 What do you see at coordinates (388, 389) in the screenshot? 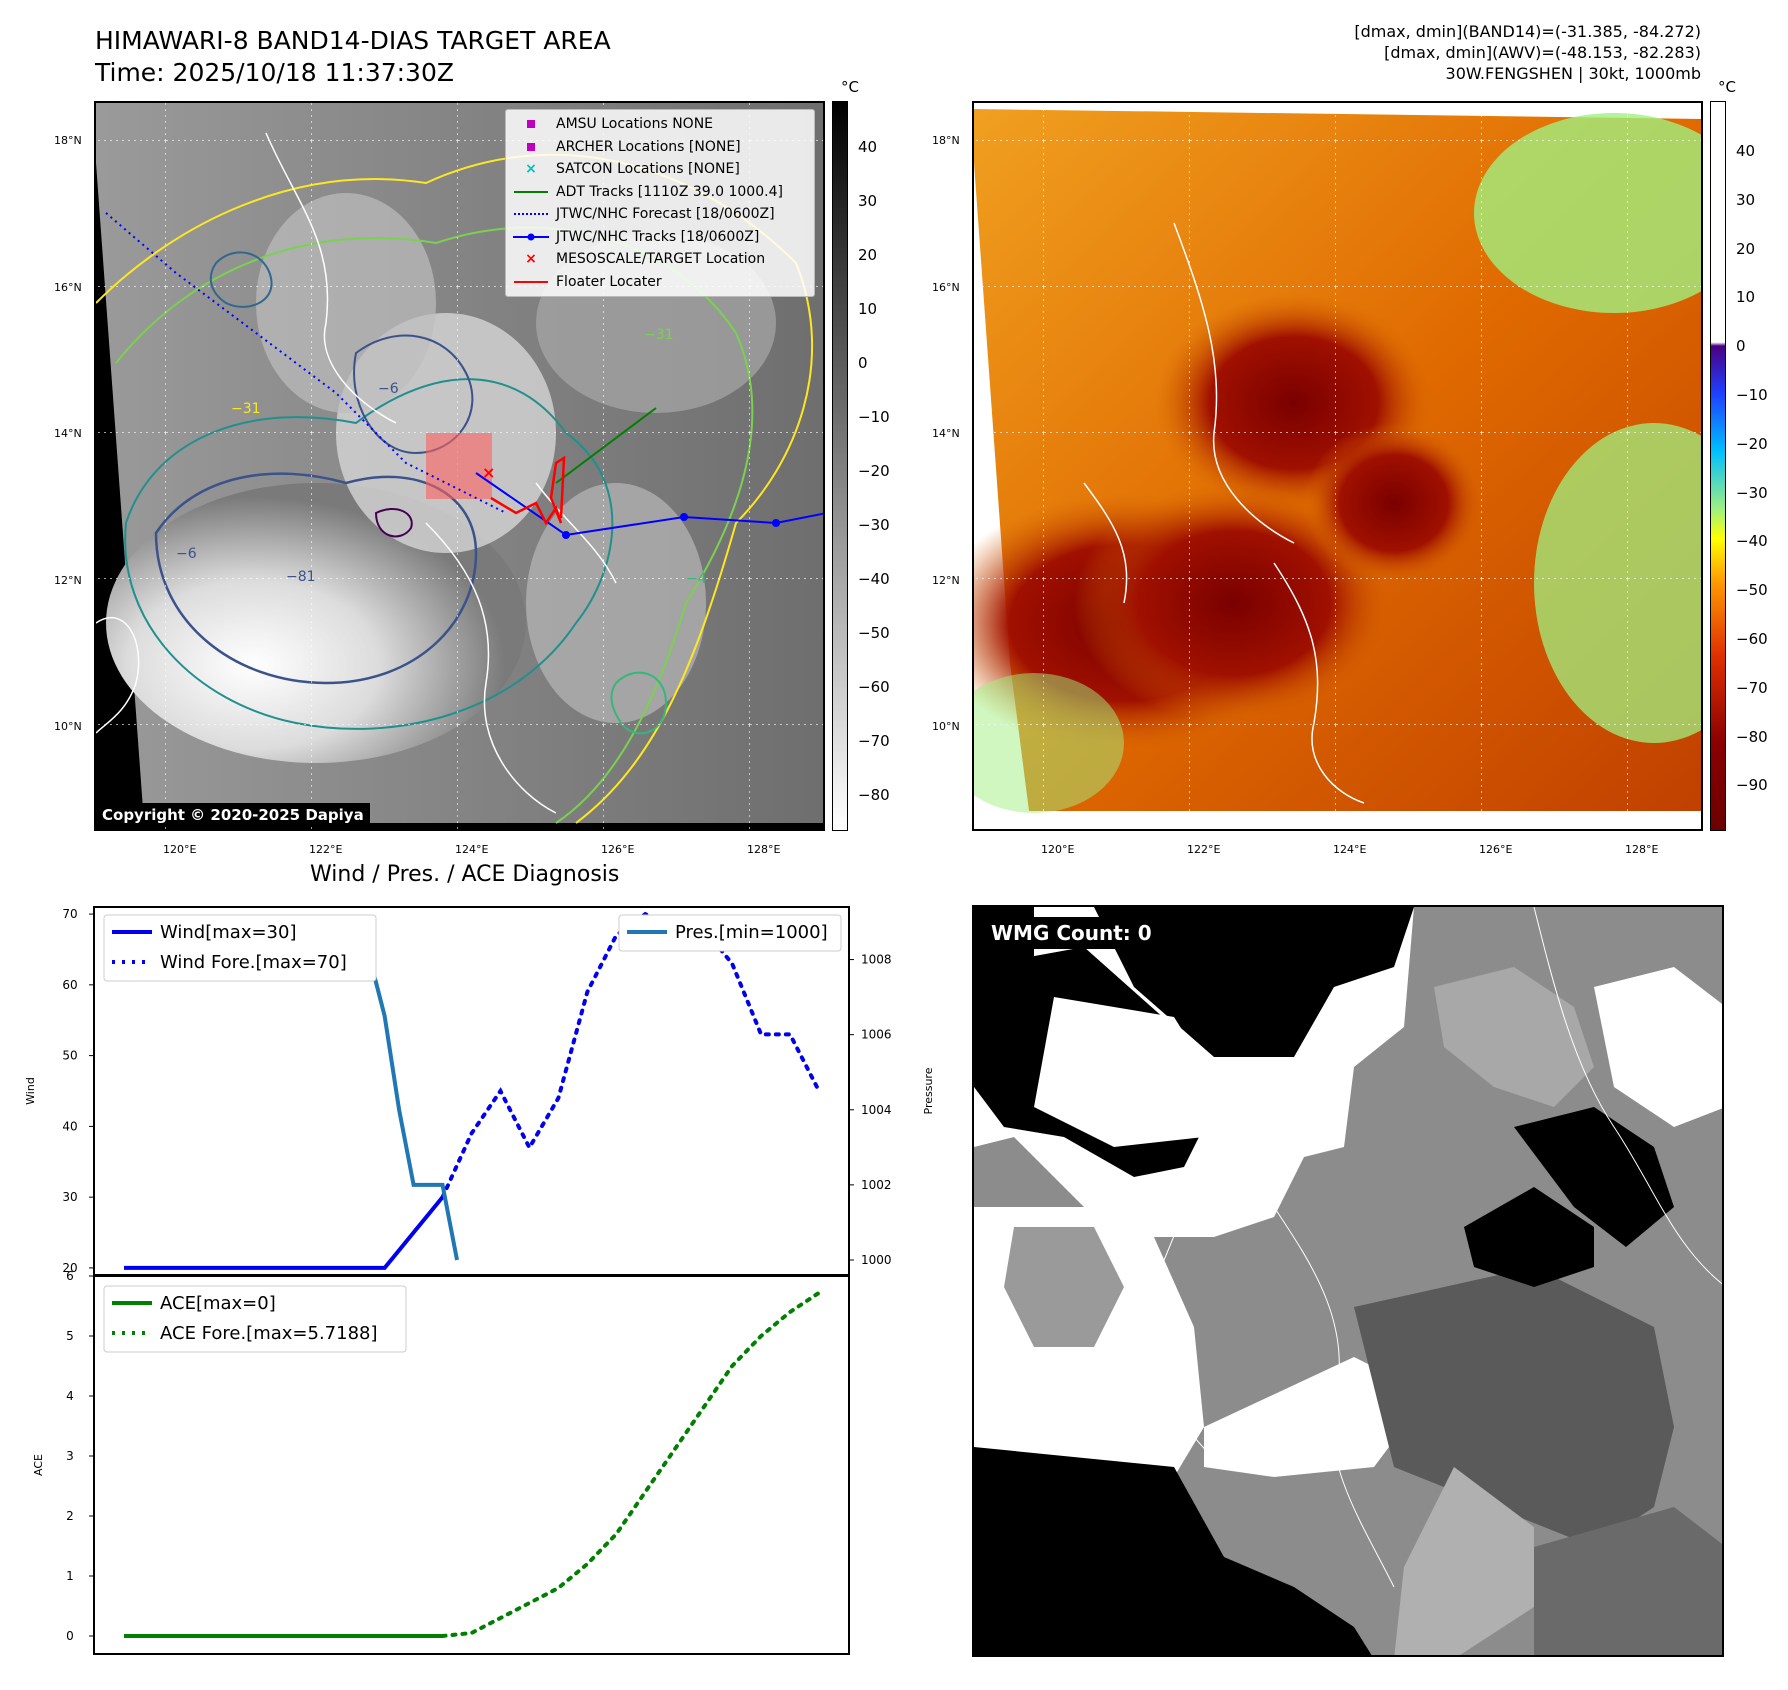
I see `contour-label-5: −6` at bounding box center [388, 389].